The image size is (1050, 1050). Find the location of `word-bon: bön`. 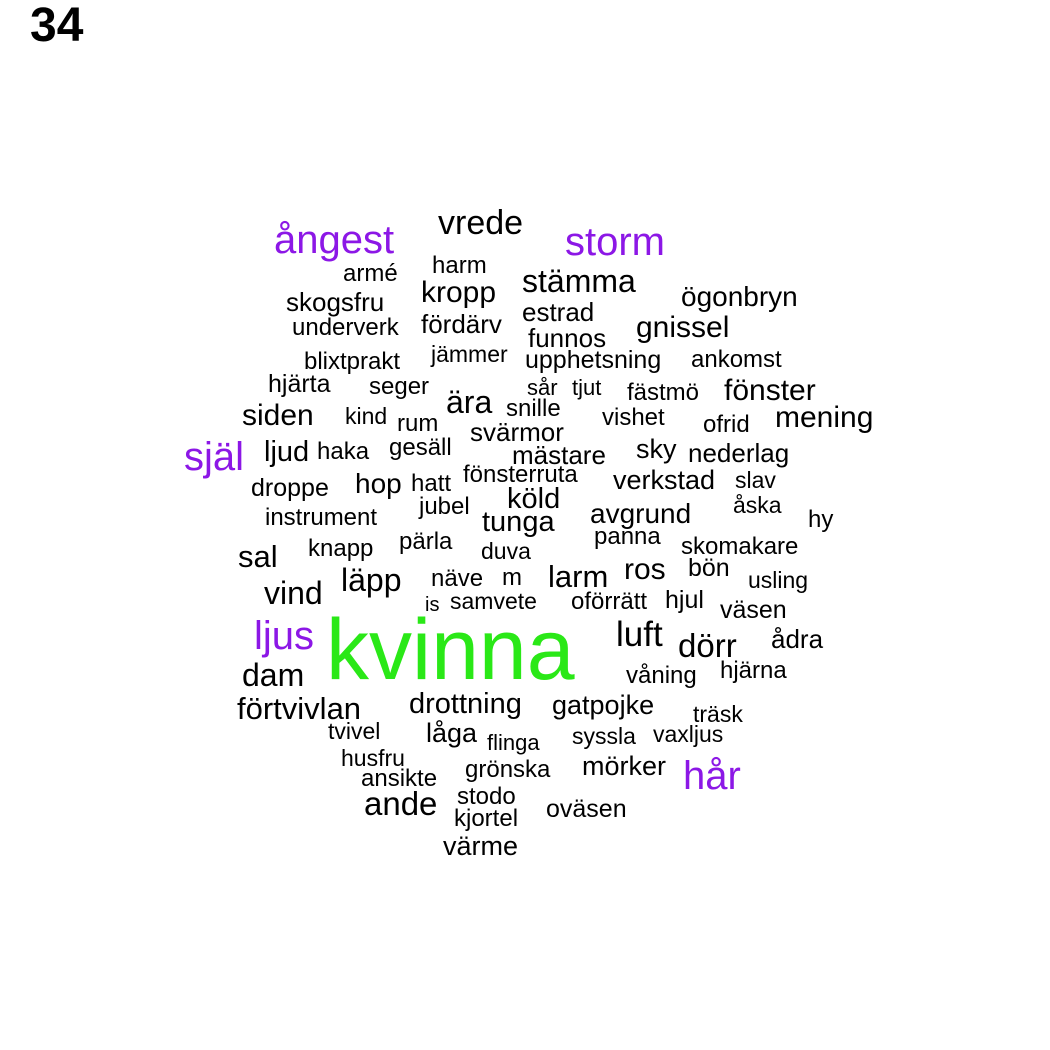

word-bon: bön is located at coordinates (709, 568).